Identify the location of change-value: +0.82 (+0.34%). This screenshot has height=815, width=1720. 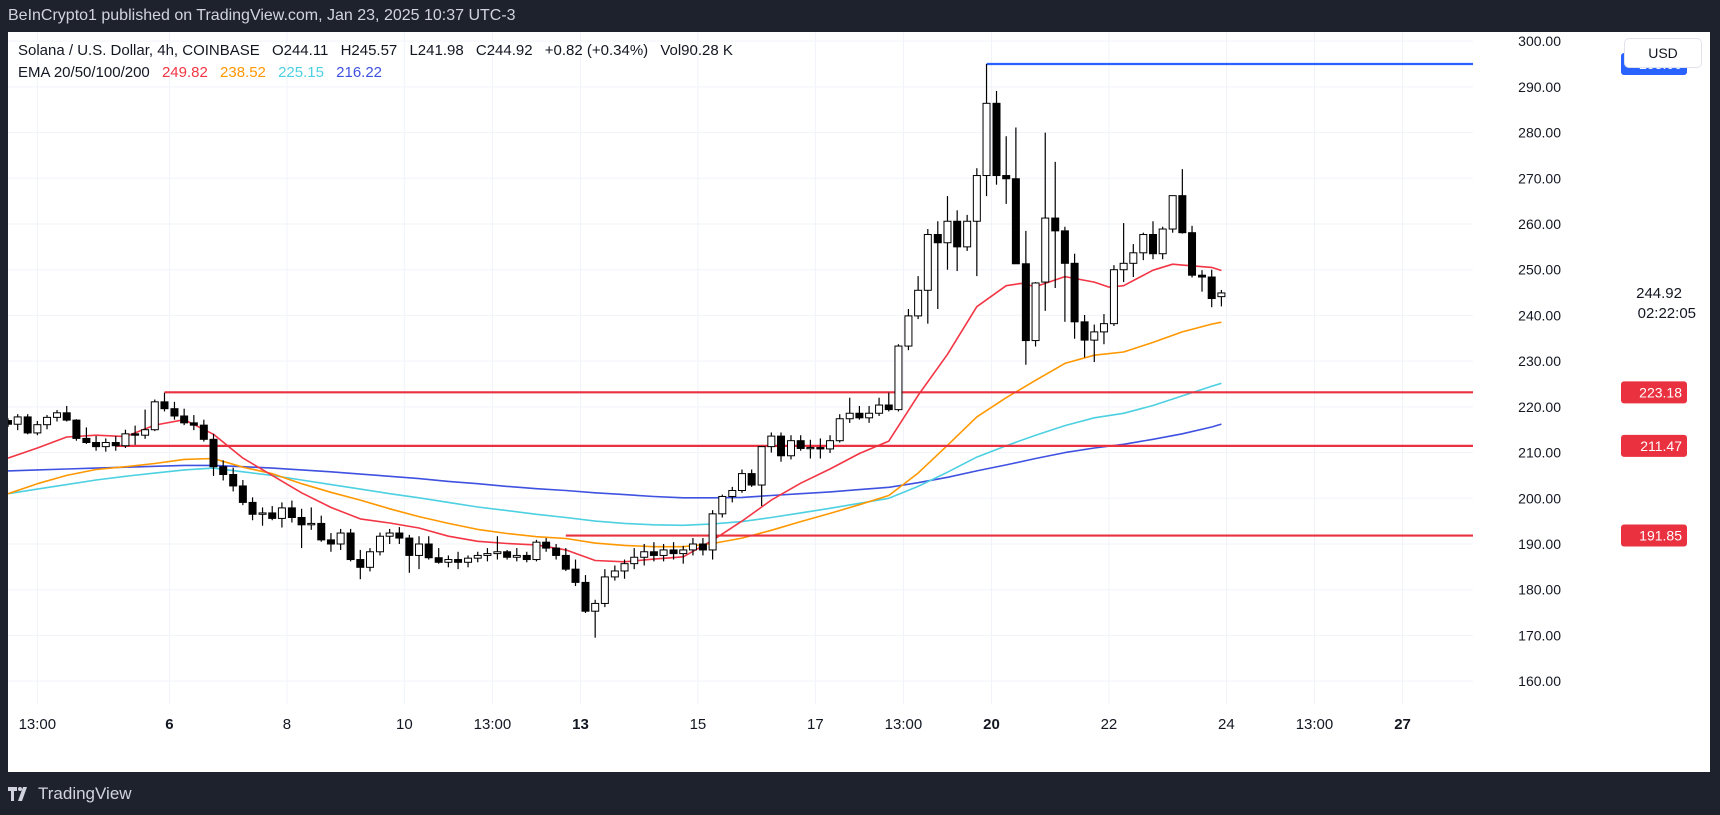
(596, 50).